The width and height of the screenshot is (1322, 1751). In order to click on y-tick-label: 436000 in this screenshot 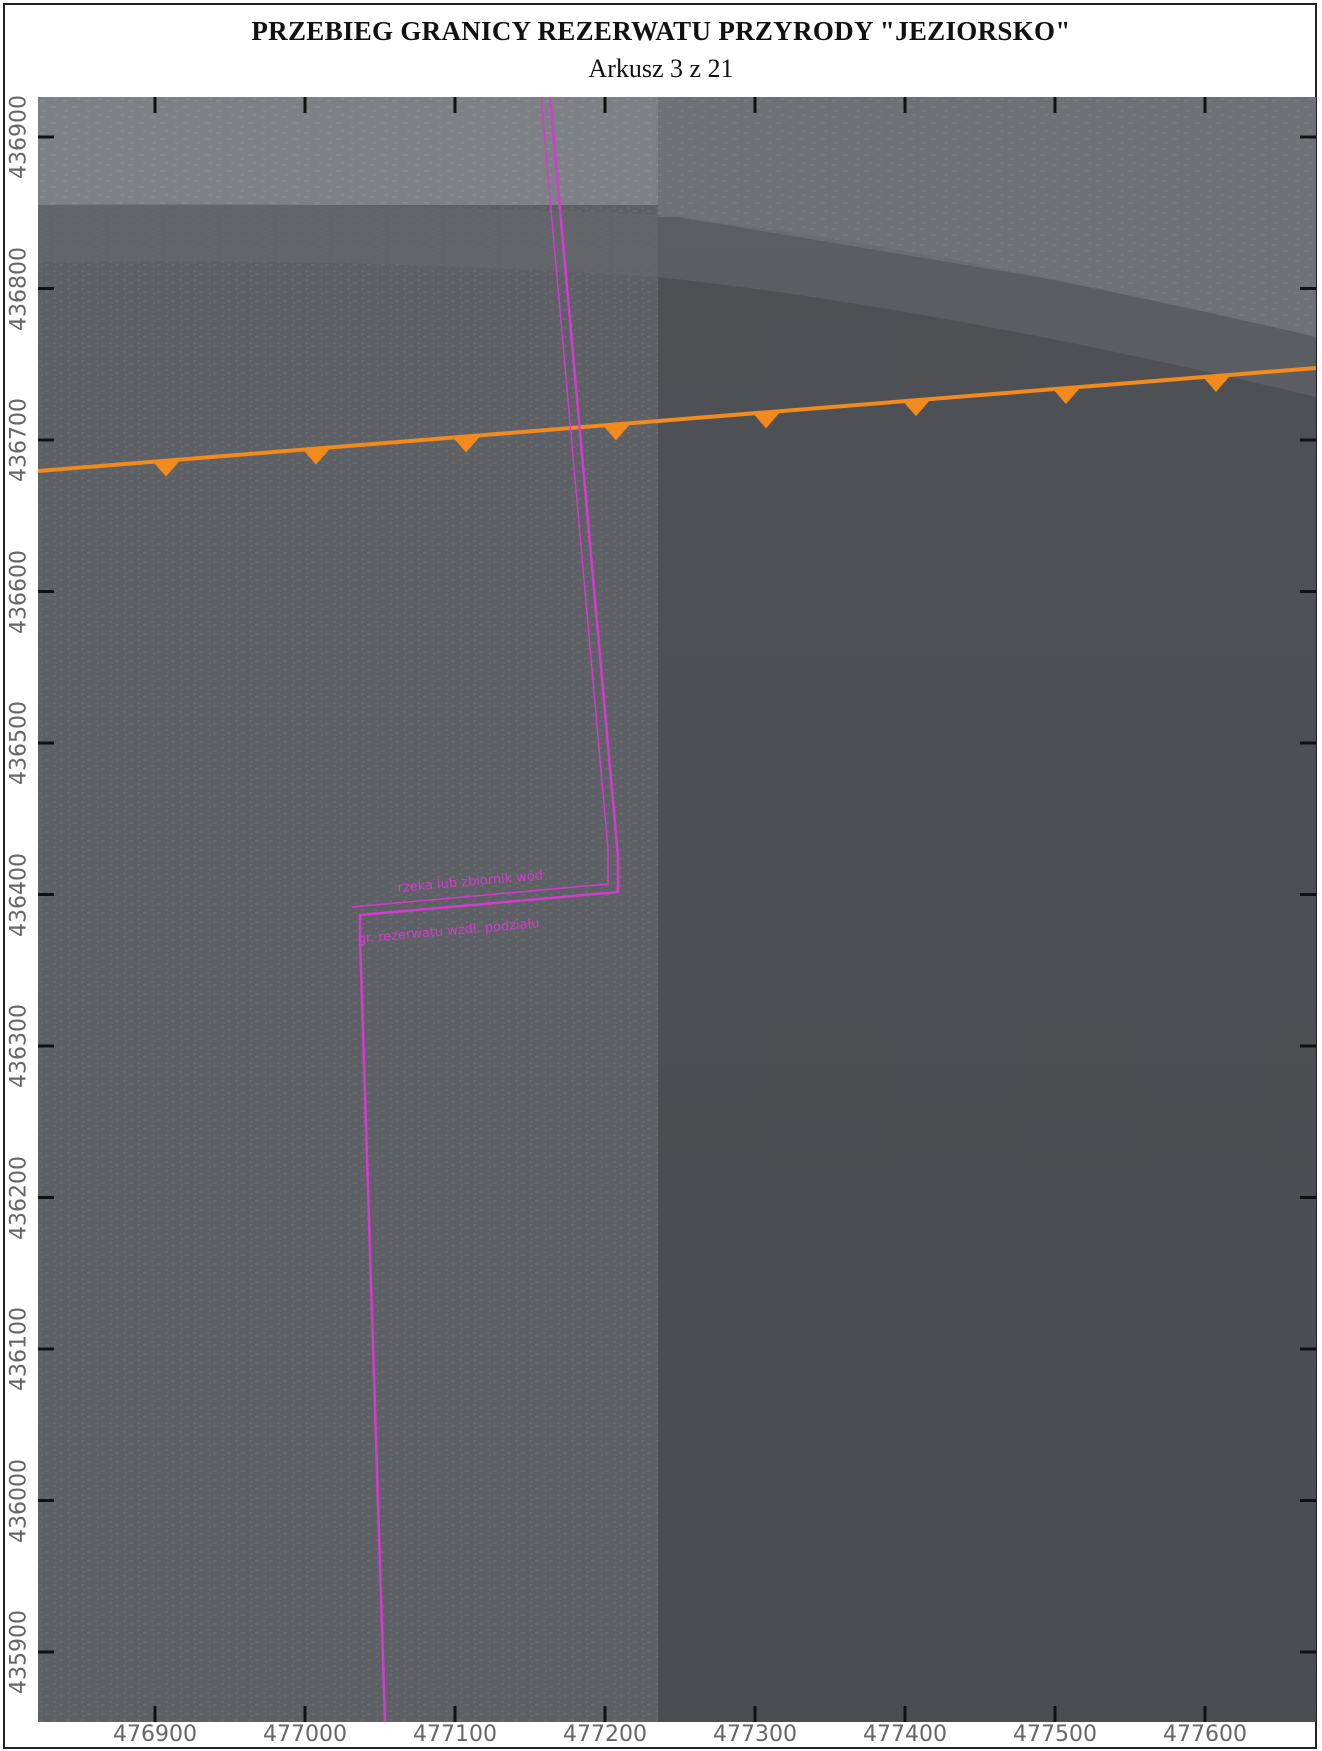, I will do `click(19, 1500)`.